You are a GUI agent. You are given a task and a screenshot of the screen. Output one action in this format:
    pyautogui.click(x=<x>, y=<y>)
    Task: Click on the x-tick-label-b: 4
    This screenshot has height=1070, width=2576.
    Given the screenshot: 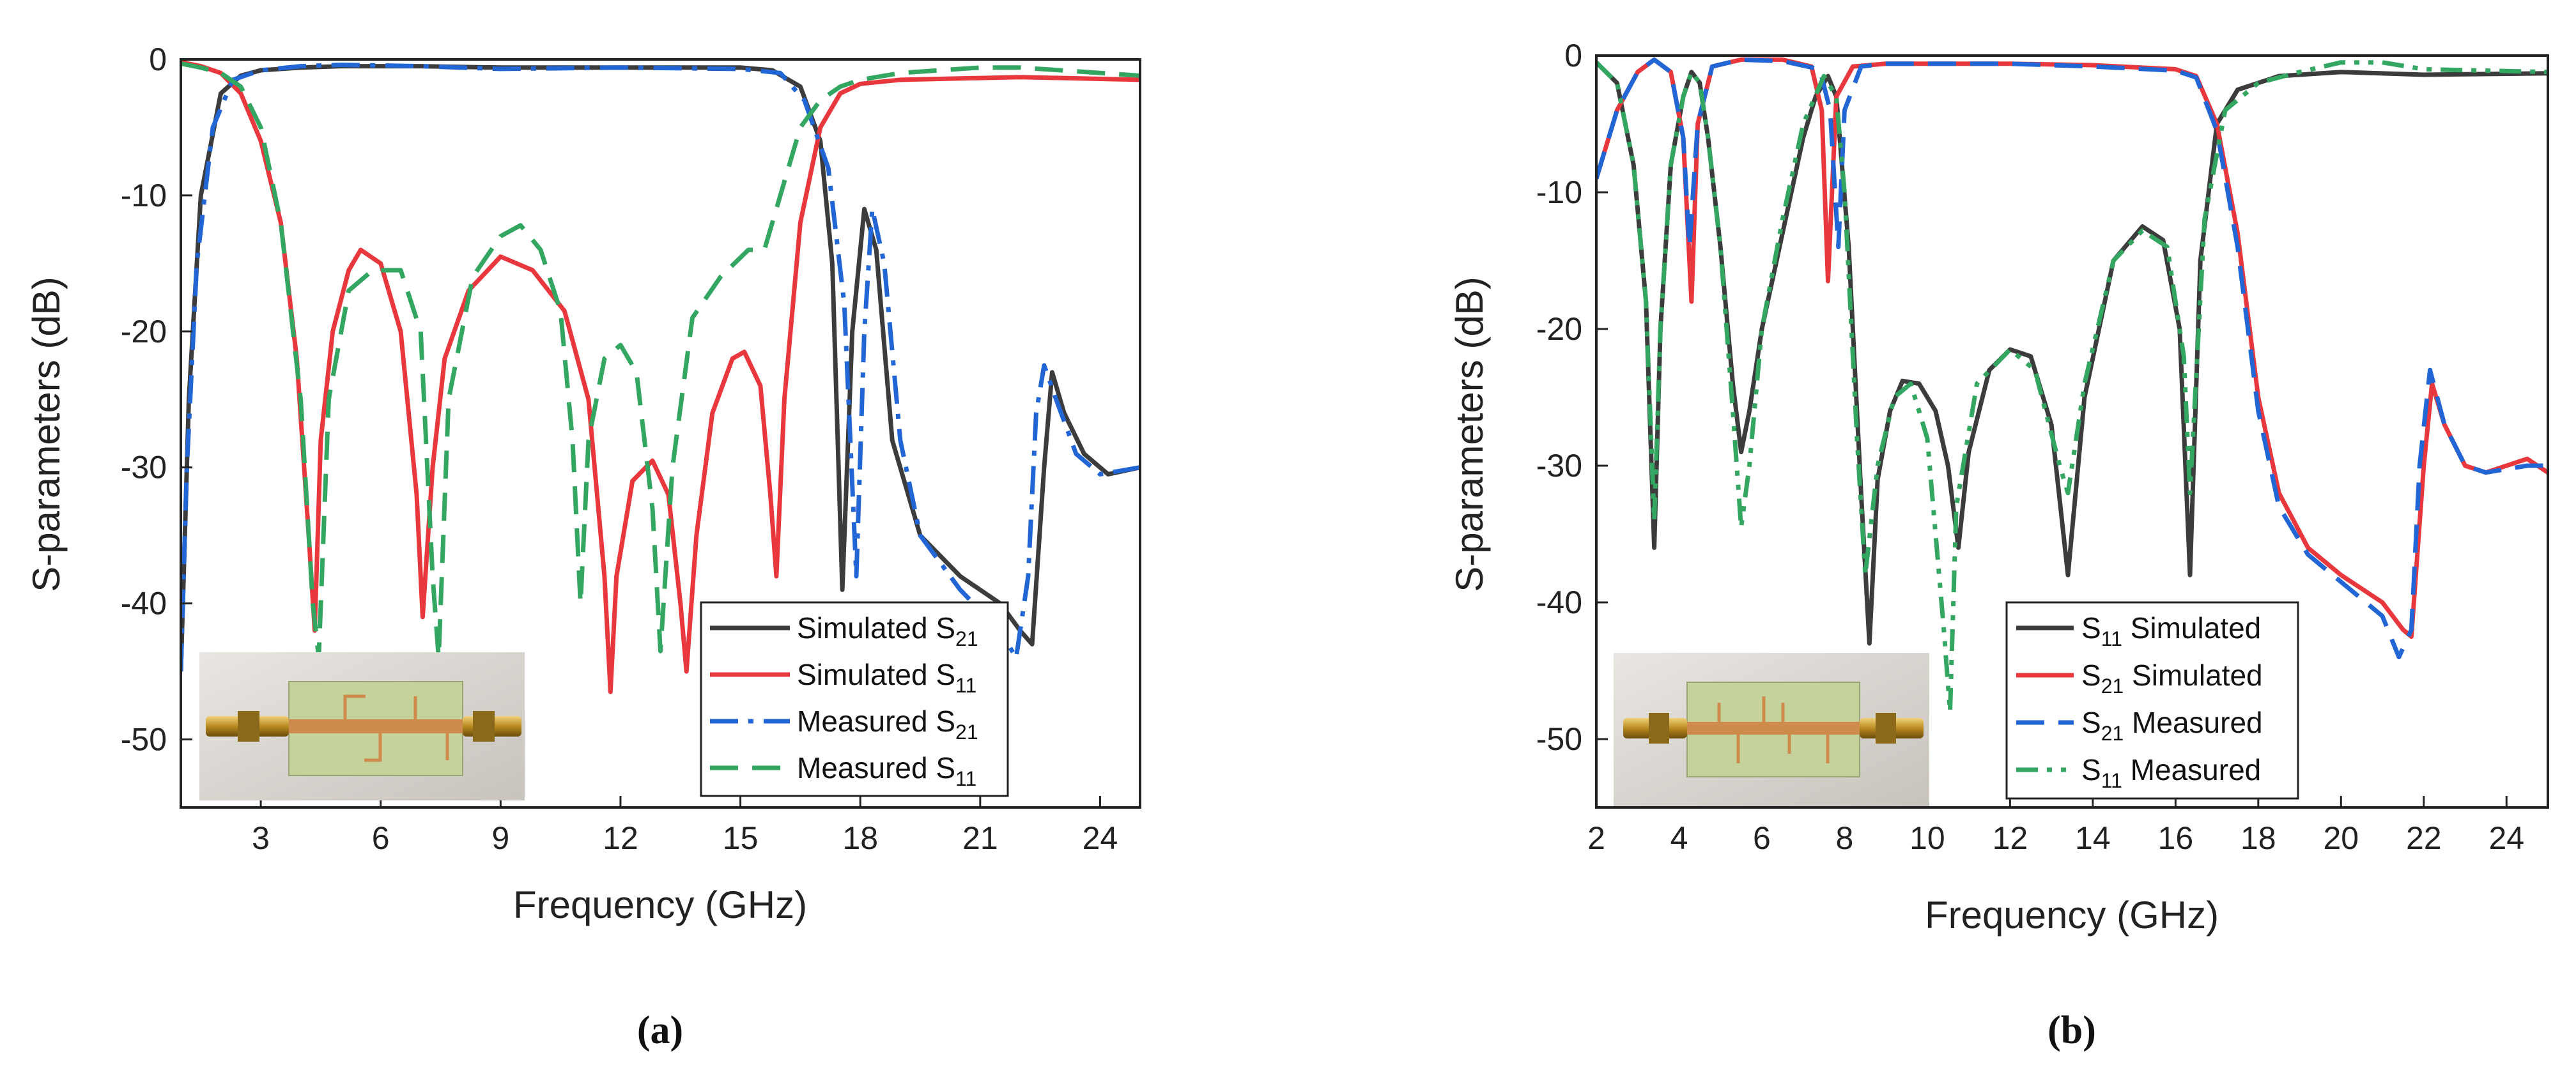 What is the action you would take?
    pyautogui.click(x=1679, y=838)
    